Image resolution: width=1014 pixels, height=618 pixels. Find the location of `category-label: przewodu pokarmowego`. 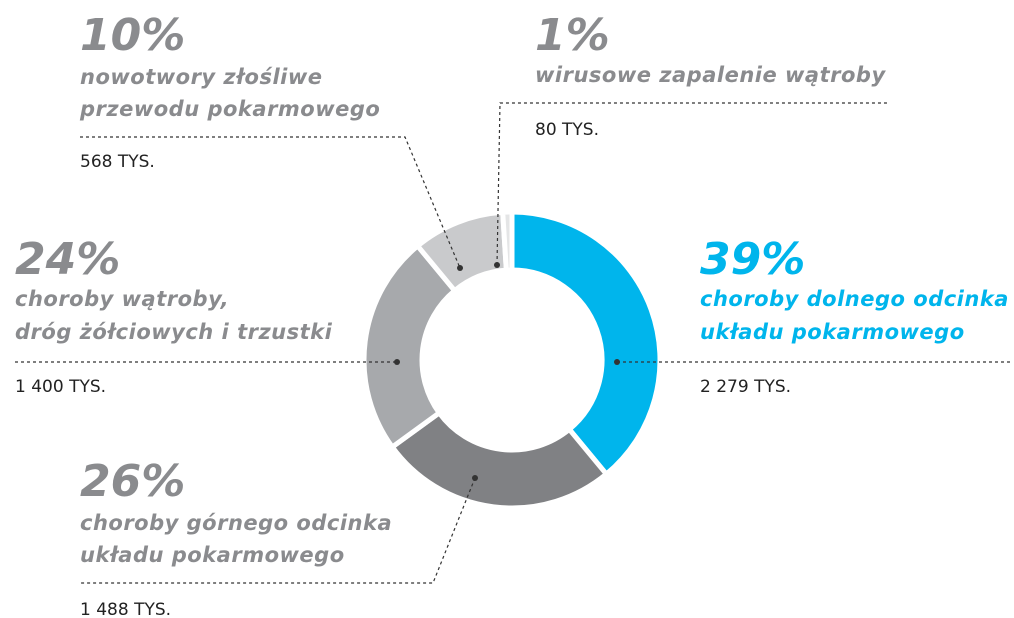

category-label: przewodu pokarmowego is located at coordinates (229, 109).